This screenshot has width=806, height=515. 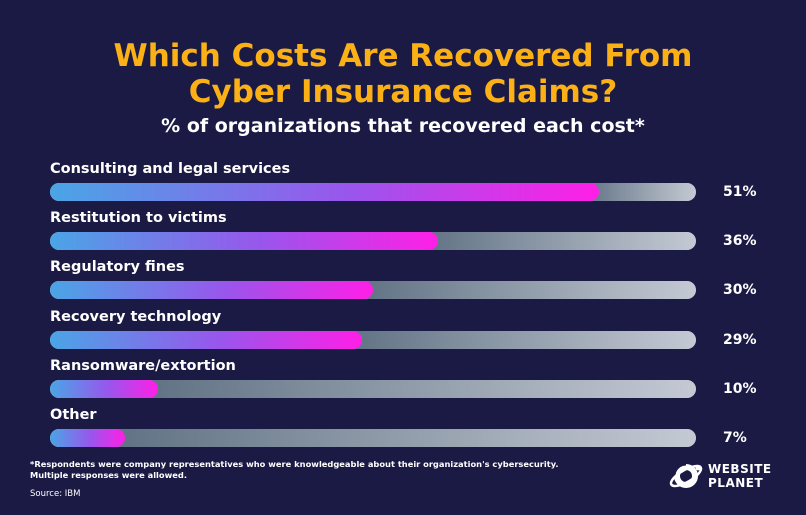 I want to click on source-note: Source: IBM, so click(x=55, y=494).